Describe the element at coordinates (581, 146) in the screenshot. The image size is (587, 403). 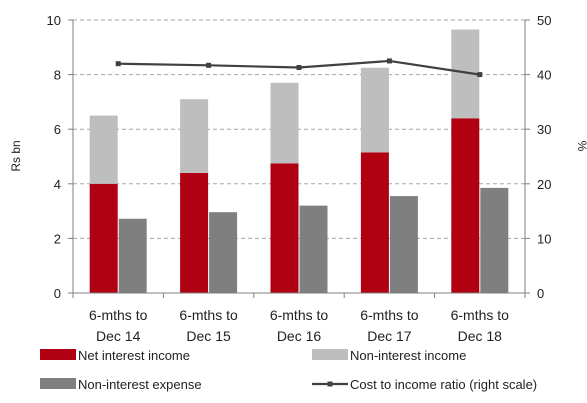
I see `y2-axis-label: %` at that location.